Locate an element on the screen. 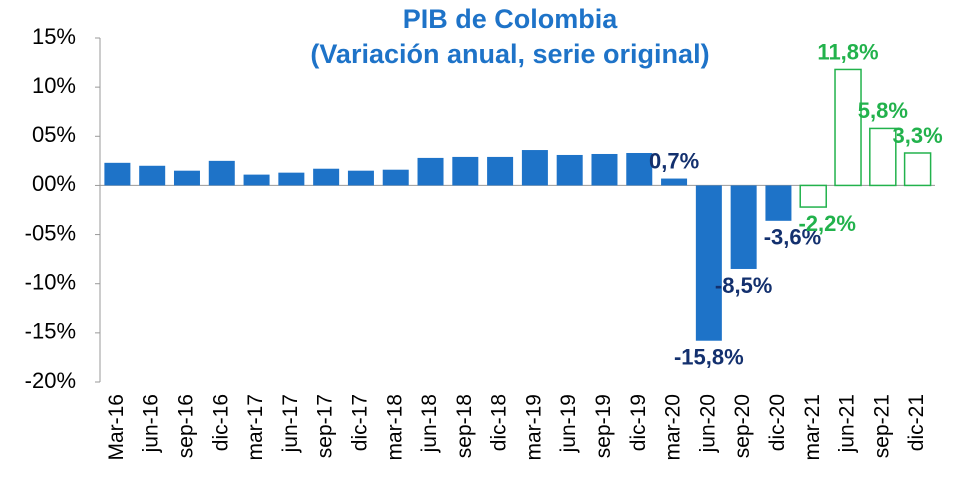 This screenshot has width=966, height=487. x-tick-label: dic-20 is located at coordinates (777, 422).